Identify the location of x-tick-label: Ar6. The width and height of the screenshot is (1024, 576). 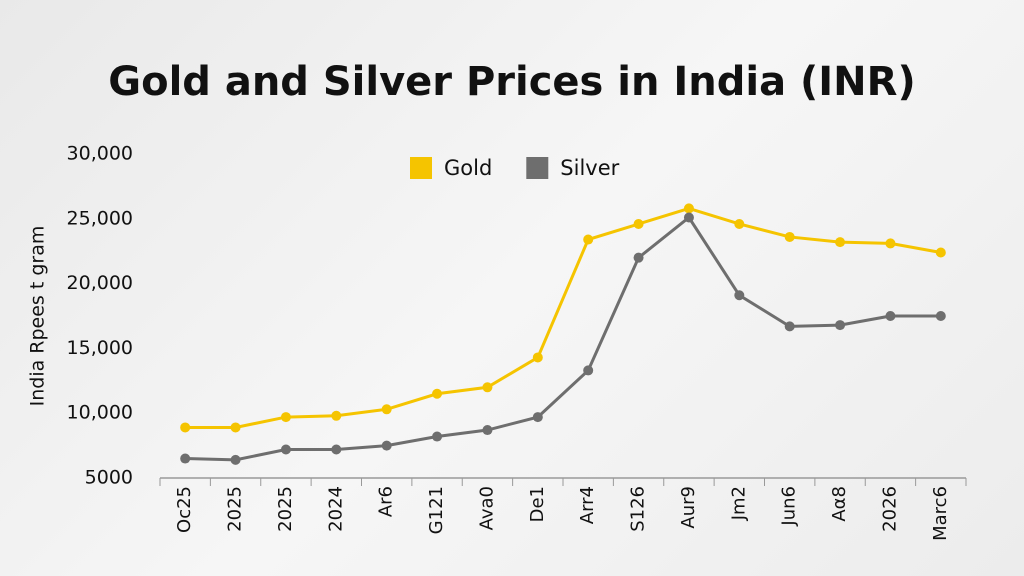
(386, 501).